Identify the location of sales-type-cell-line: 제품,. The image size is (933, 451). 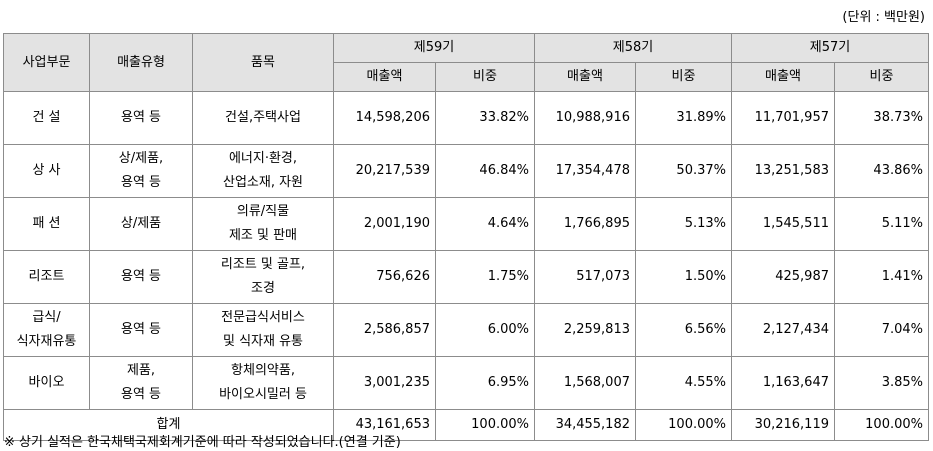
(141, 370).